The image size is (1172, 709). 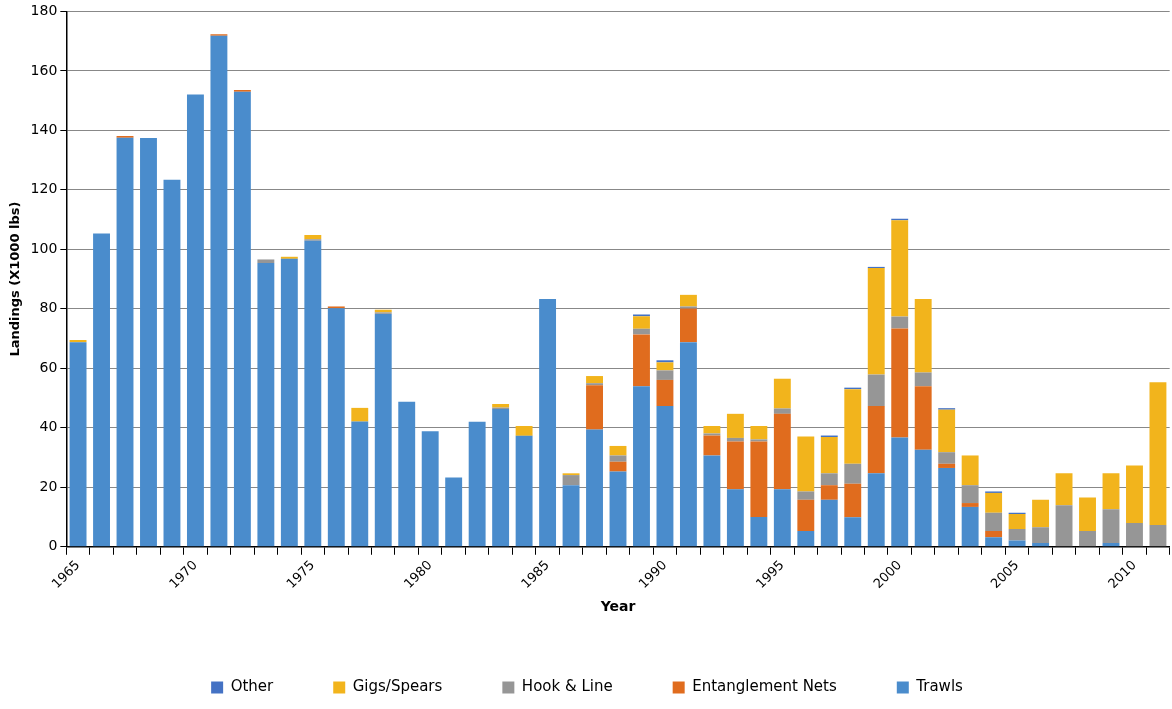 What do you see at coordinates (48, 485) in the screenshot?
I see `y-tick-label: 20` at bounding box center [48, 485].